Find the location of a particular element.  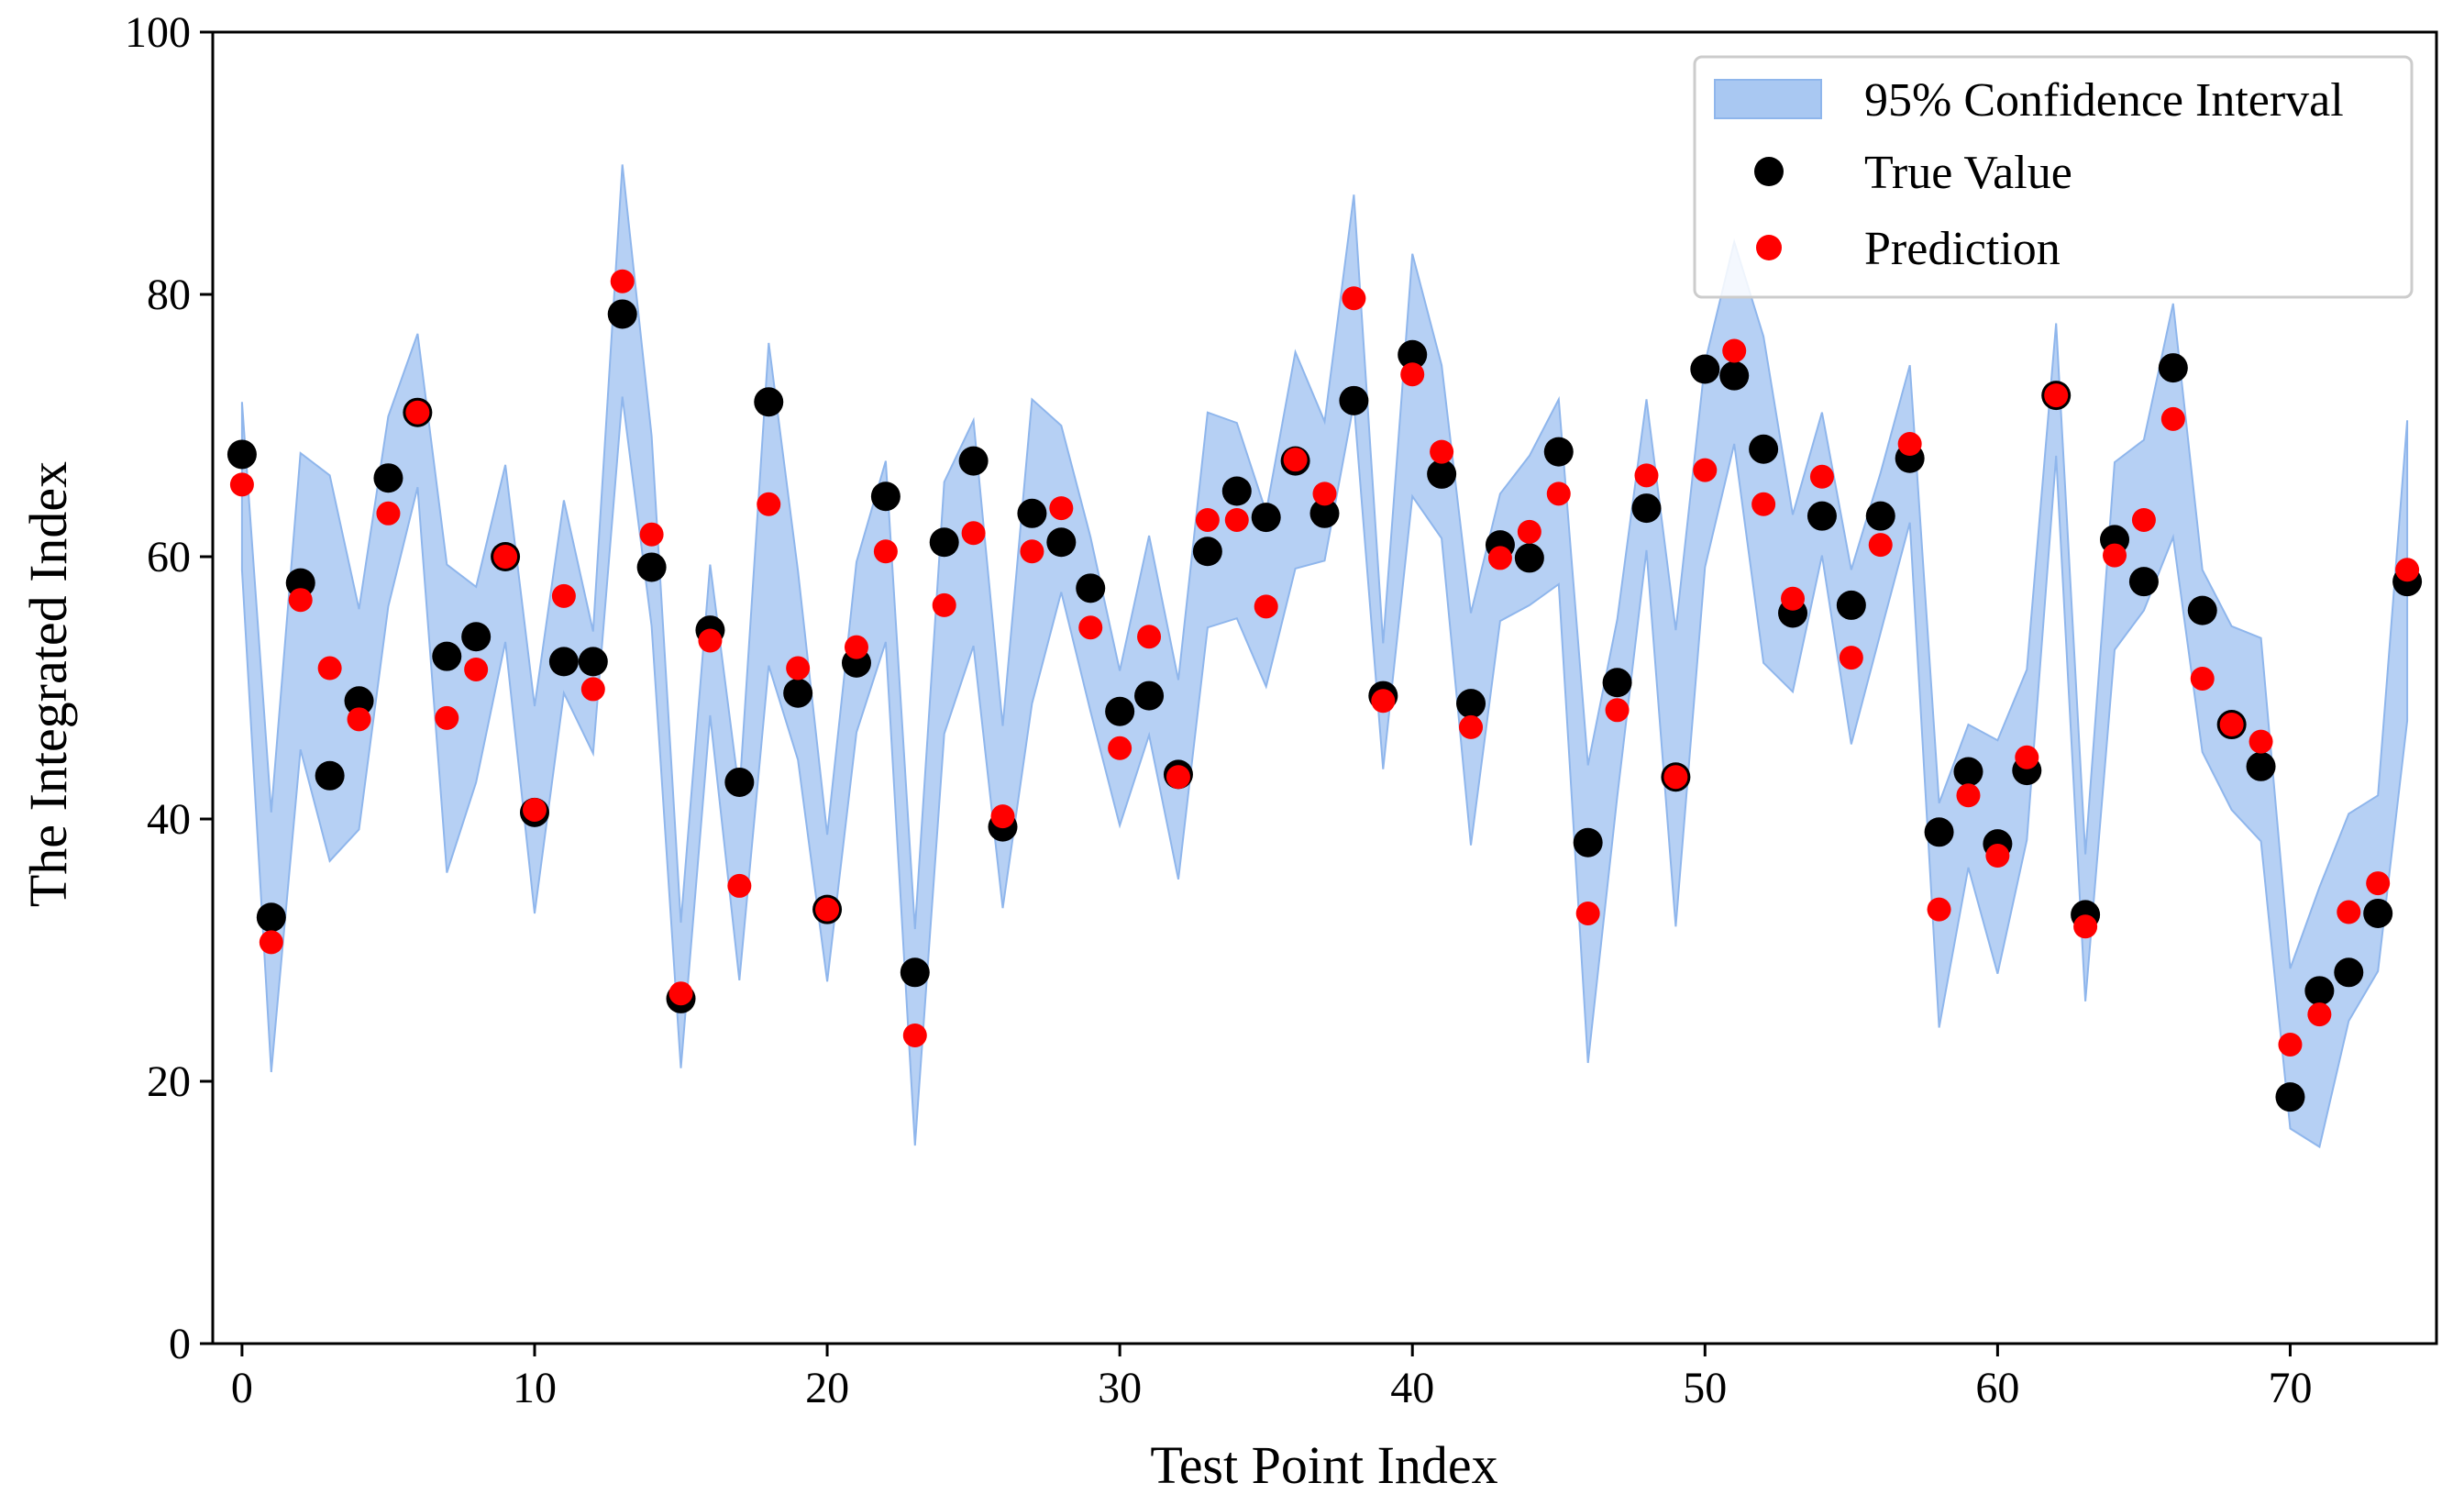

x-tick-label: 30 is located at coordinates (1120, 1388).